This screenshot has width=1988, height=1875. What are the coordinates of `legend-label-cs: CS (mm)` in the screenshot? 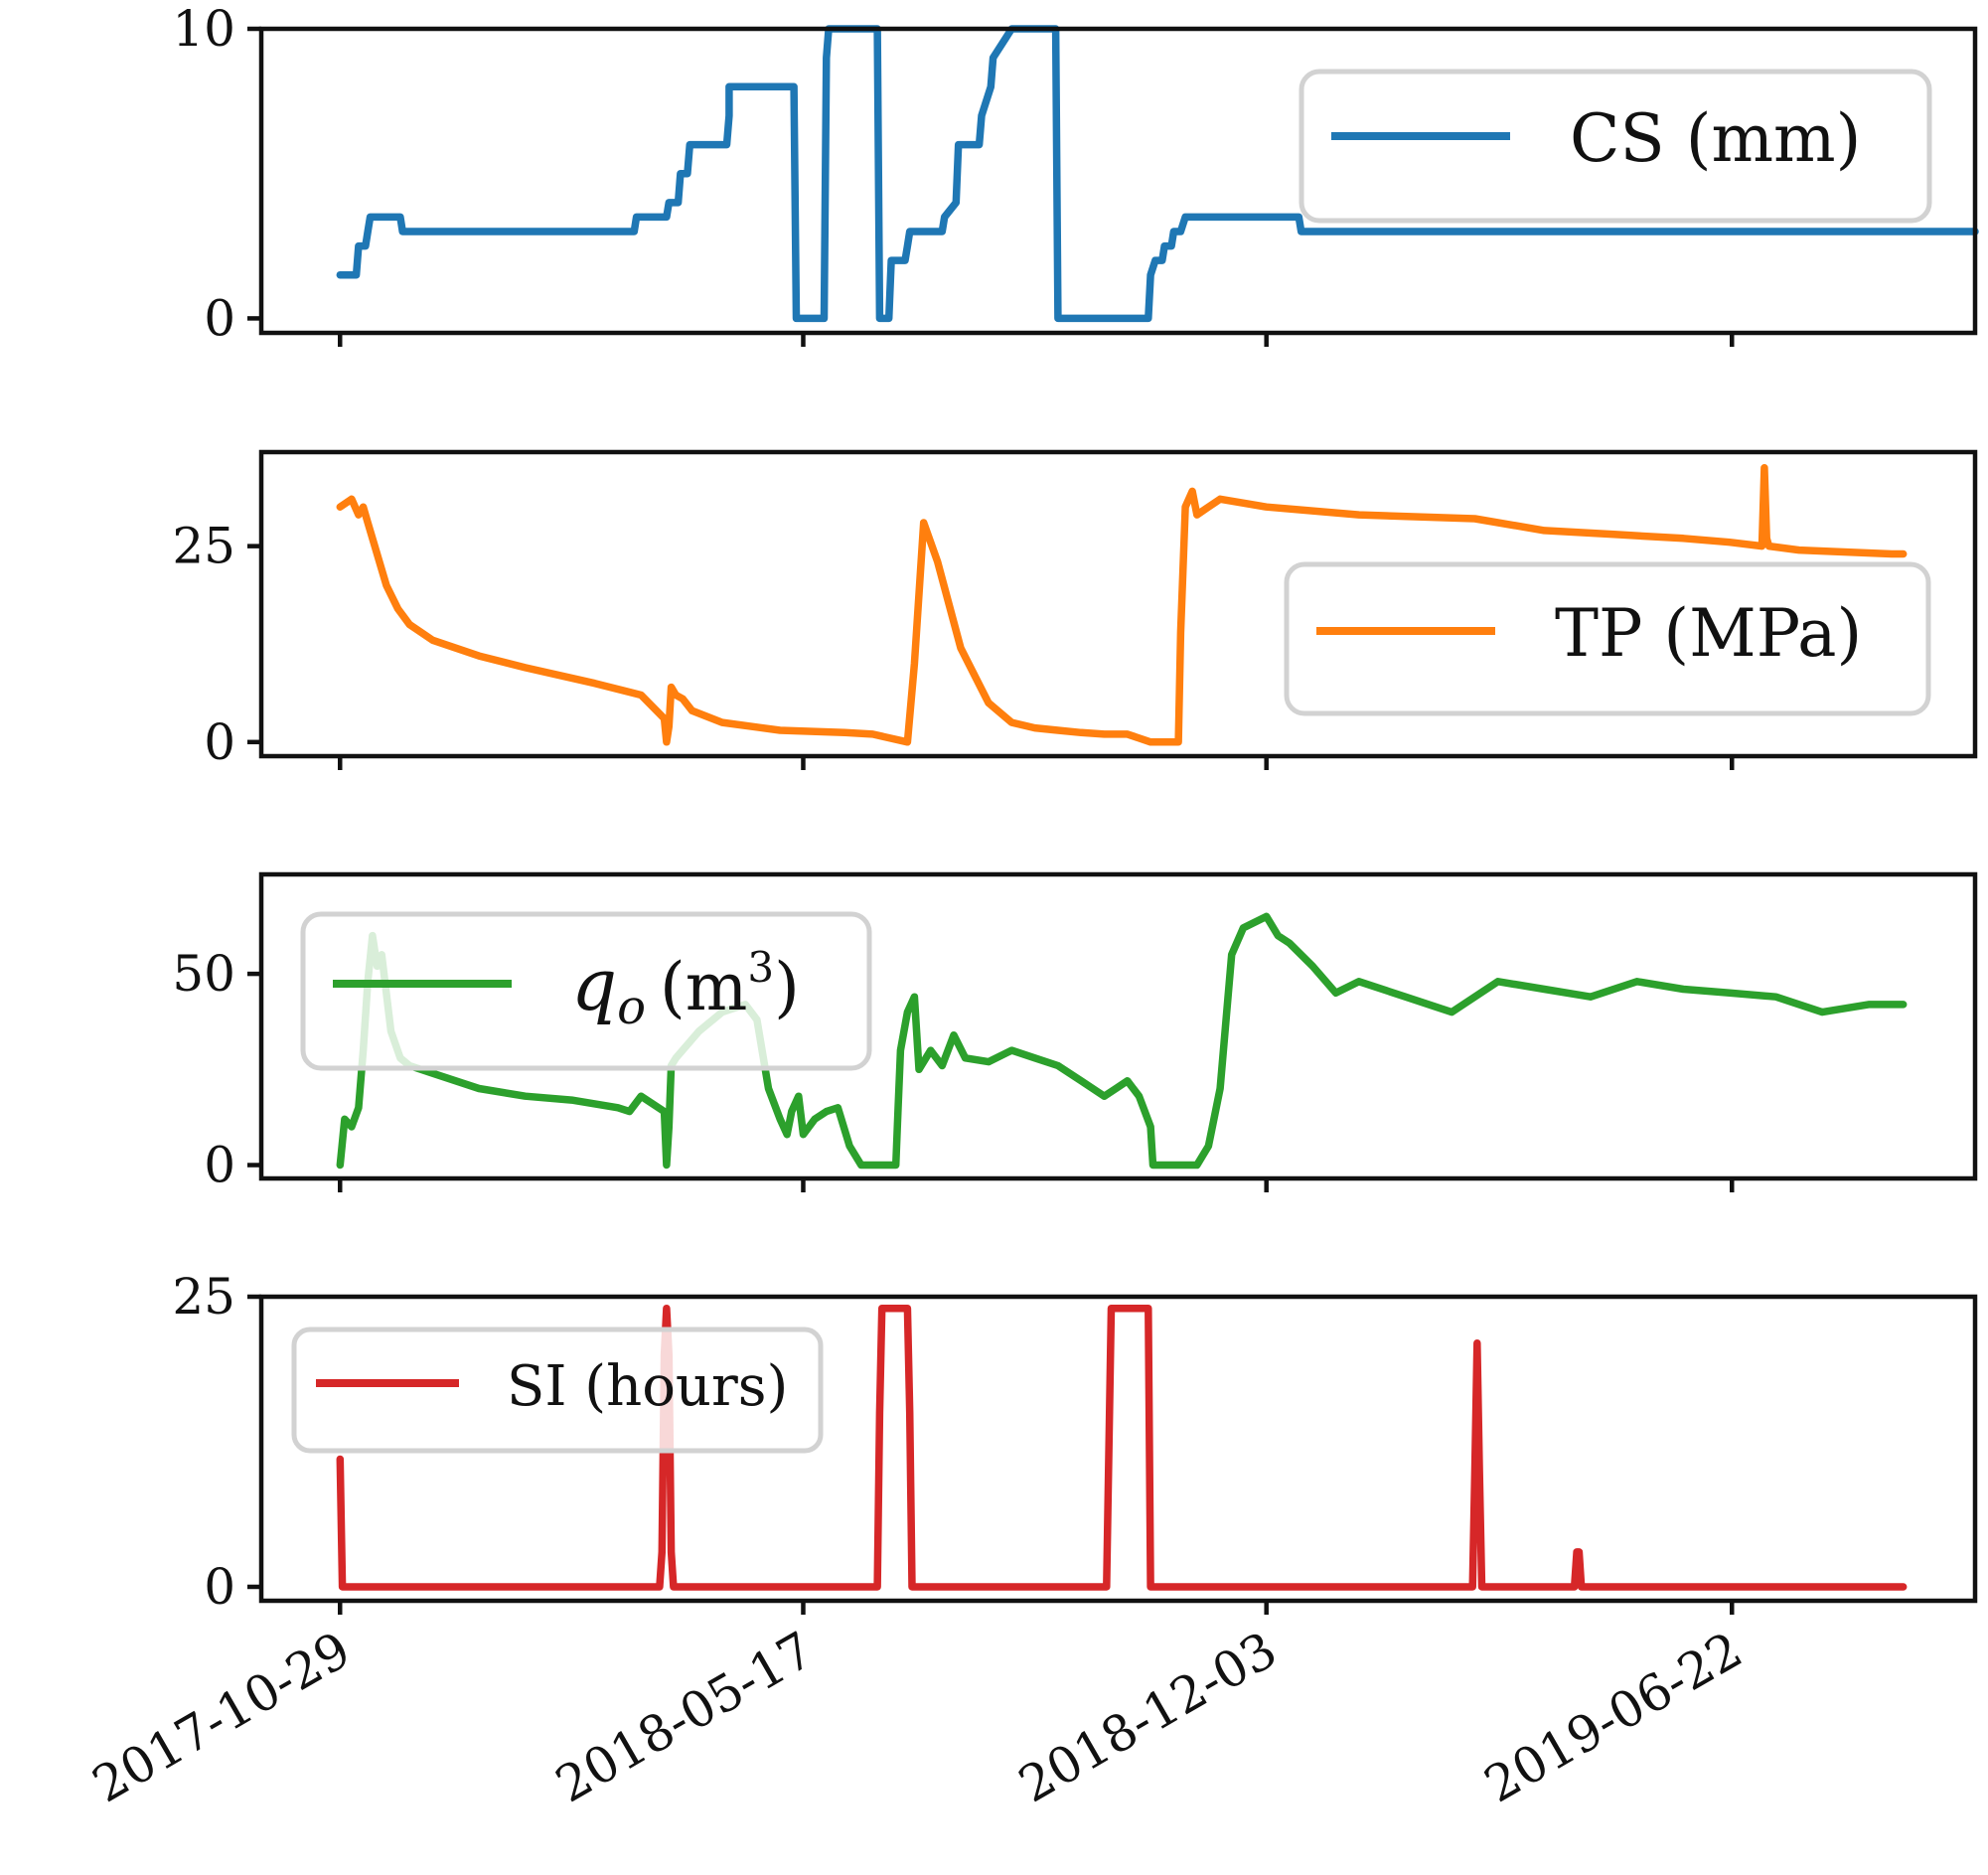 It's located at (1716, 138).